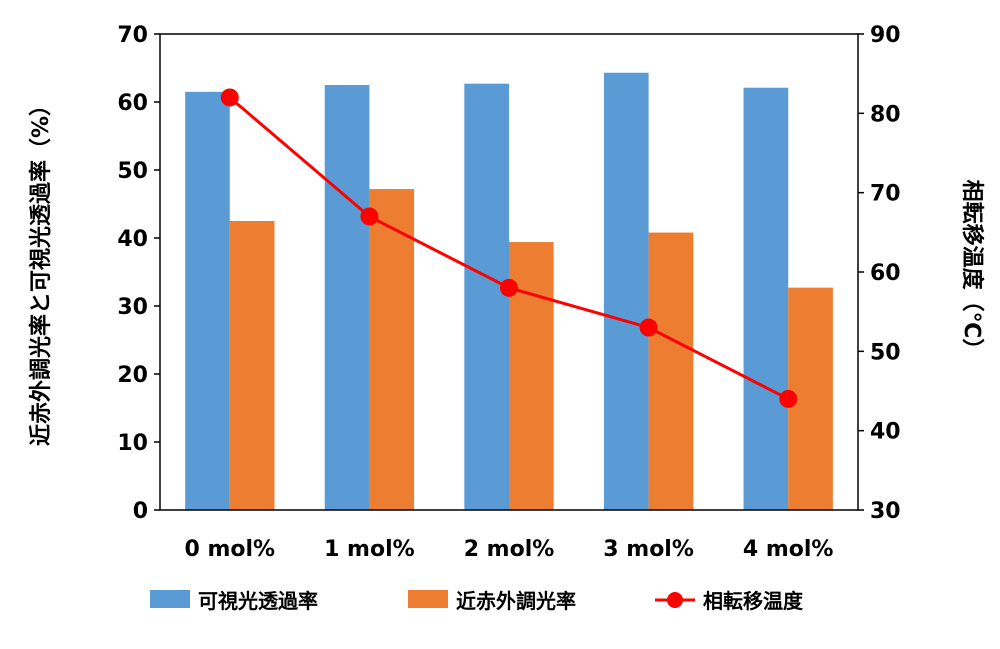 This screenshot has height=649, width=1000. Describe the element at coordinates (132, 307) in the screenshot. I see `left-tick-label: 30` at that location.